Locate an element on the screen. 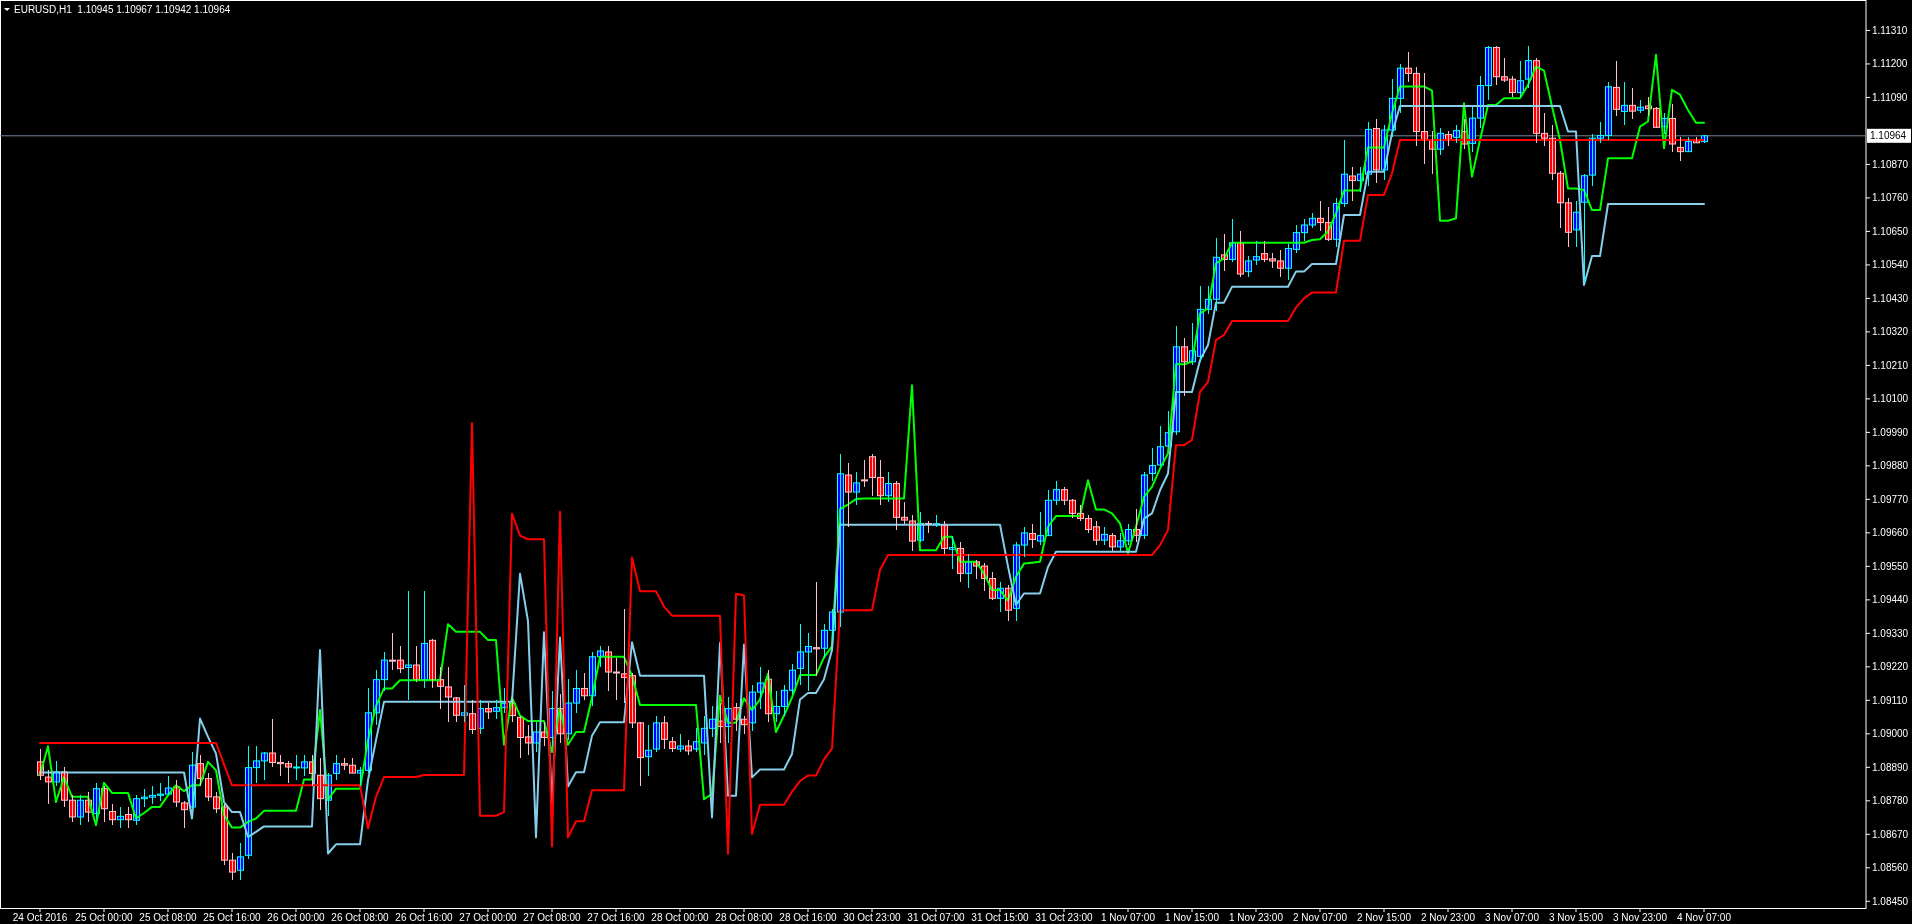  ref-line-label: 1.10964 is located at coordinates (1888, 136).